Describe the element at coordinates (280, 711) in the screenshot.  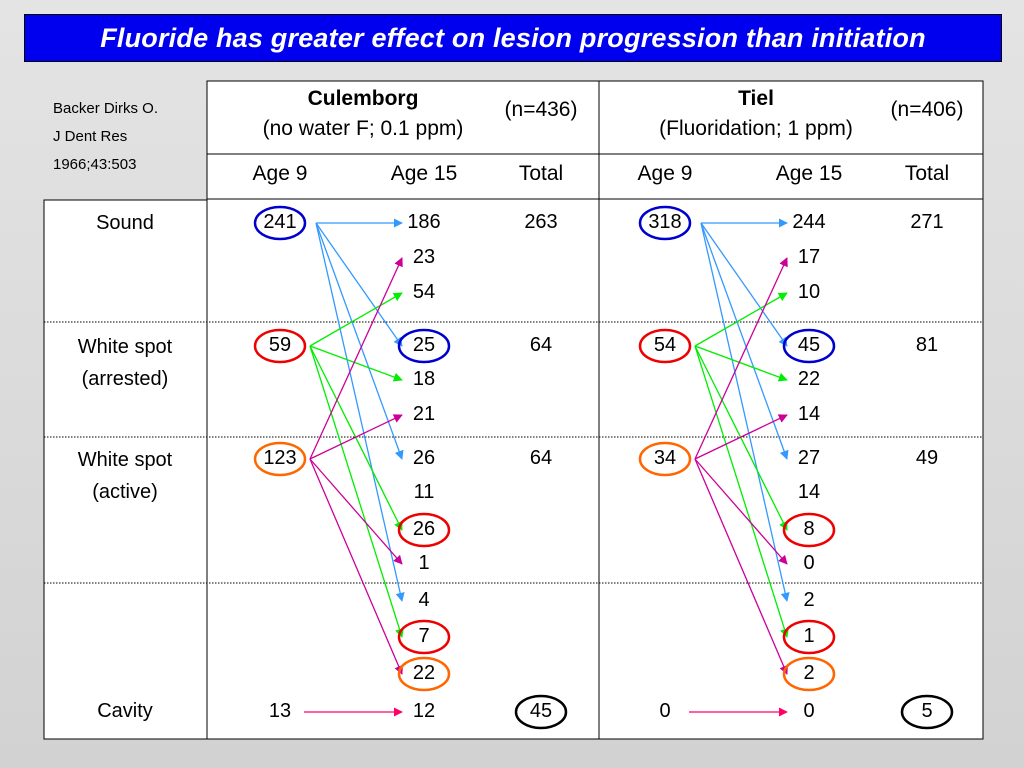
I see `age9-value: 13` at that location.